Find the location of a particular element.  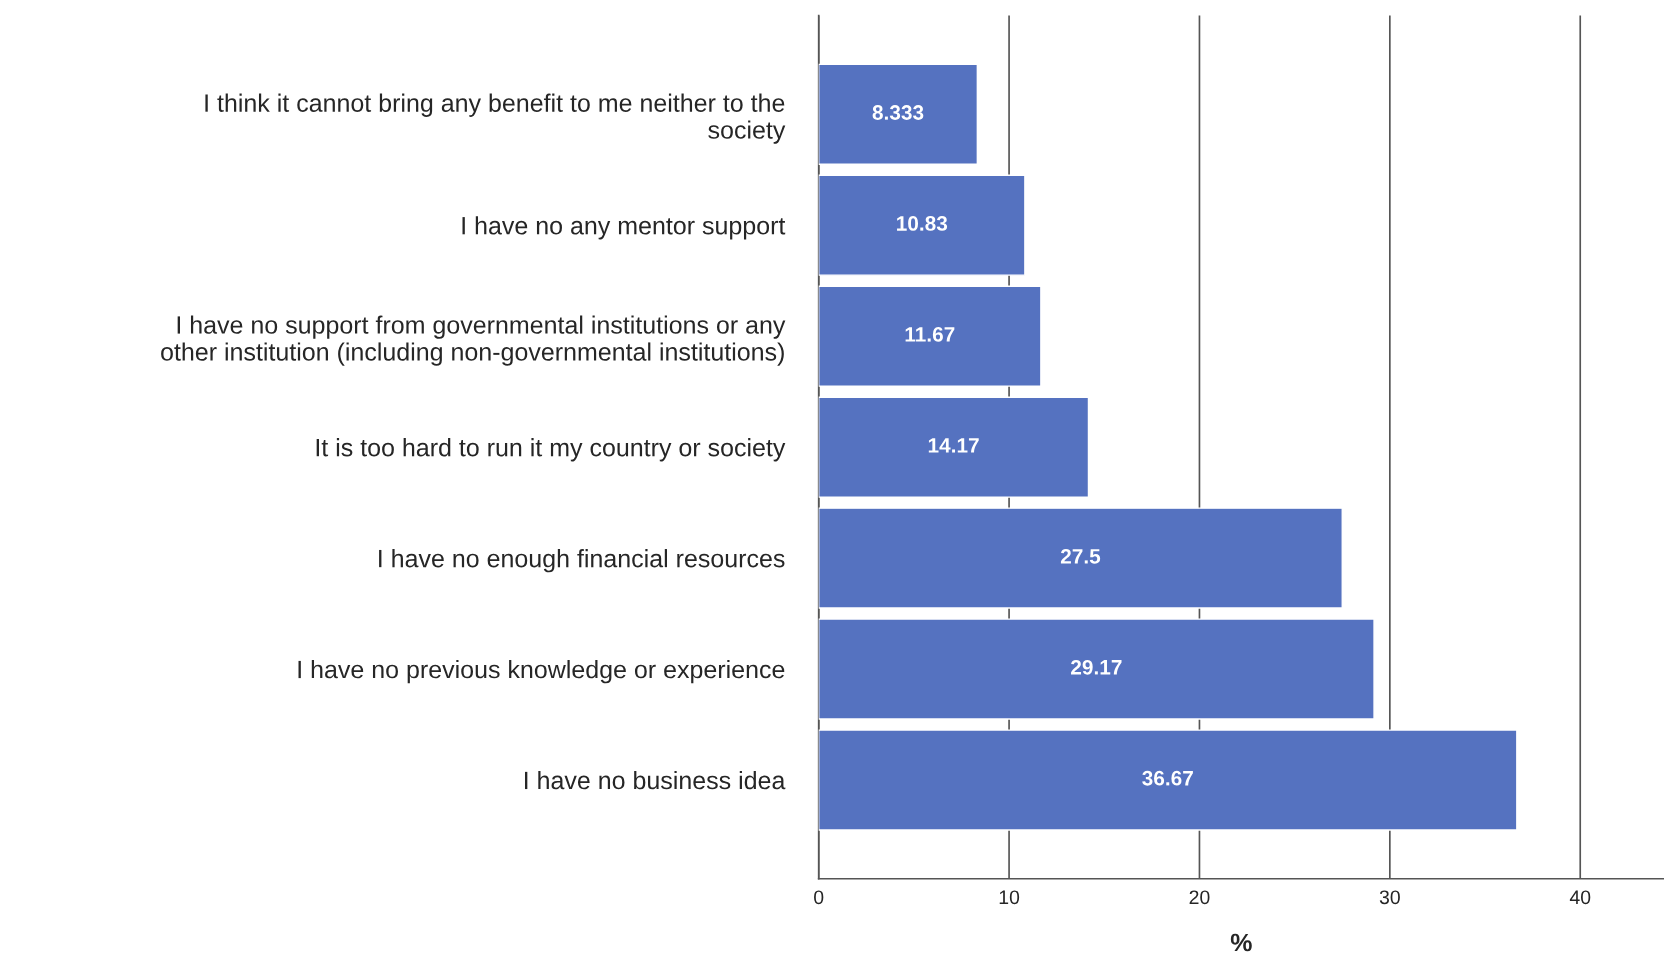

data-label: 36.67 is located at coordinates (1167, 778).